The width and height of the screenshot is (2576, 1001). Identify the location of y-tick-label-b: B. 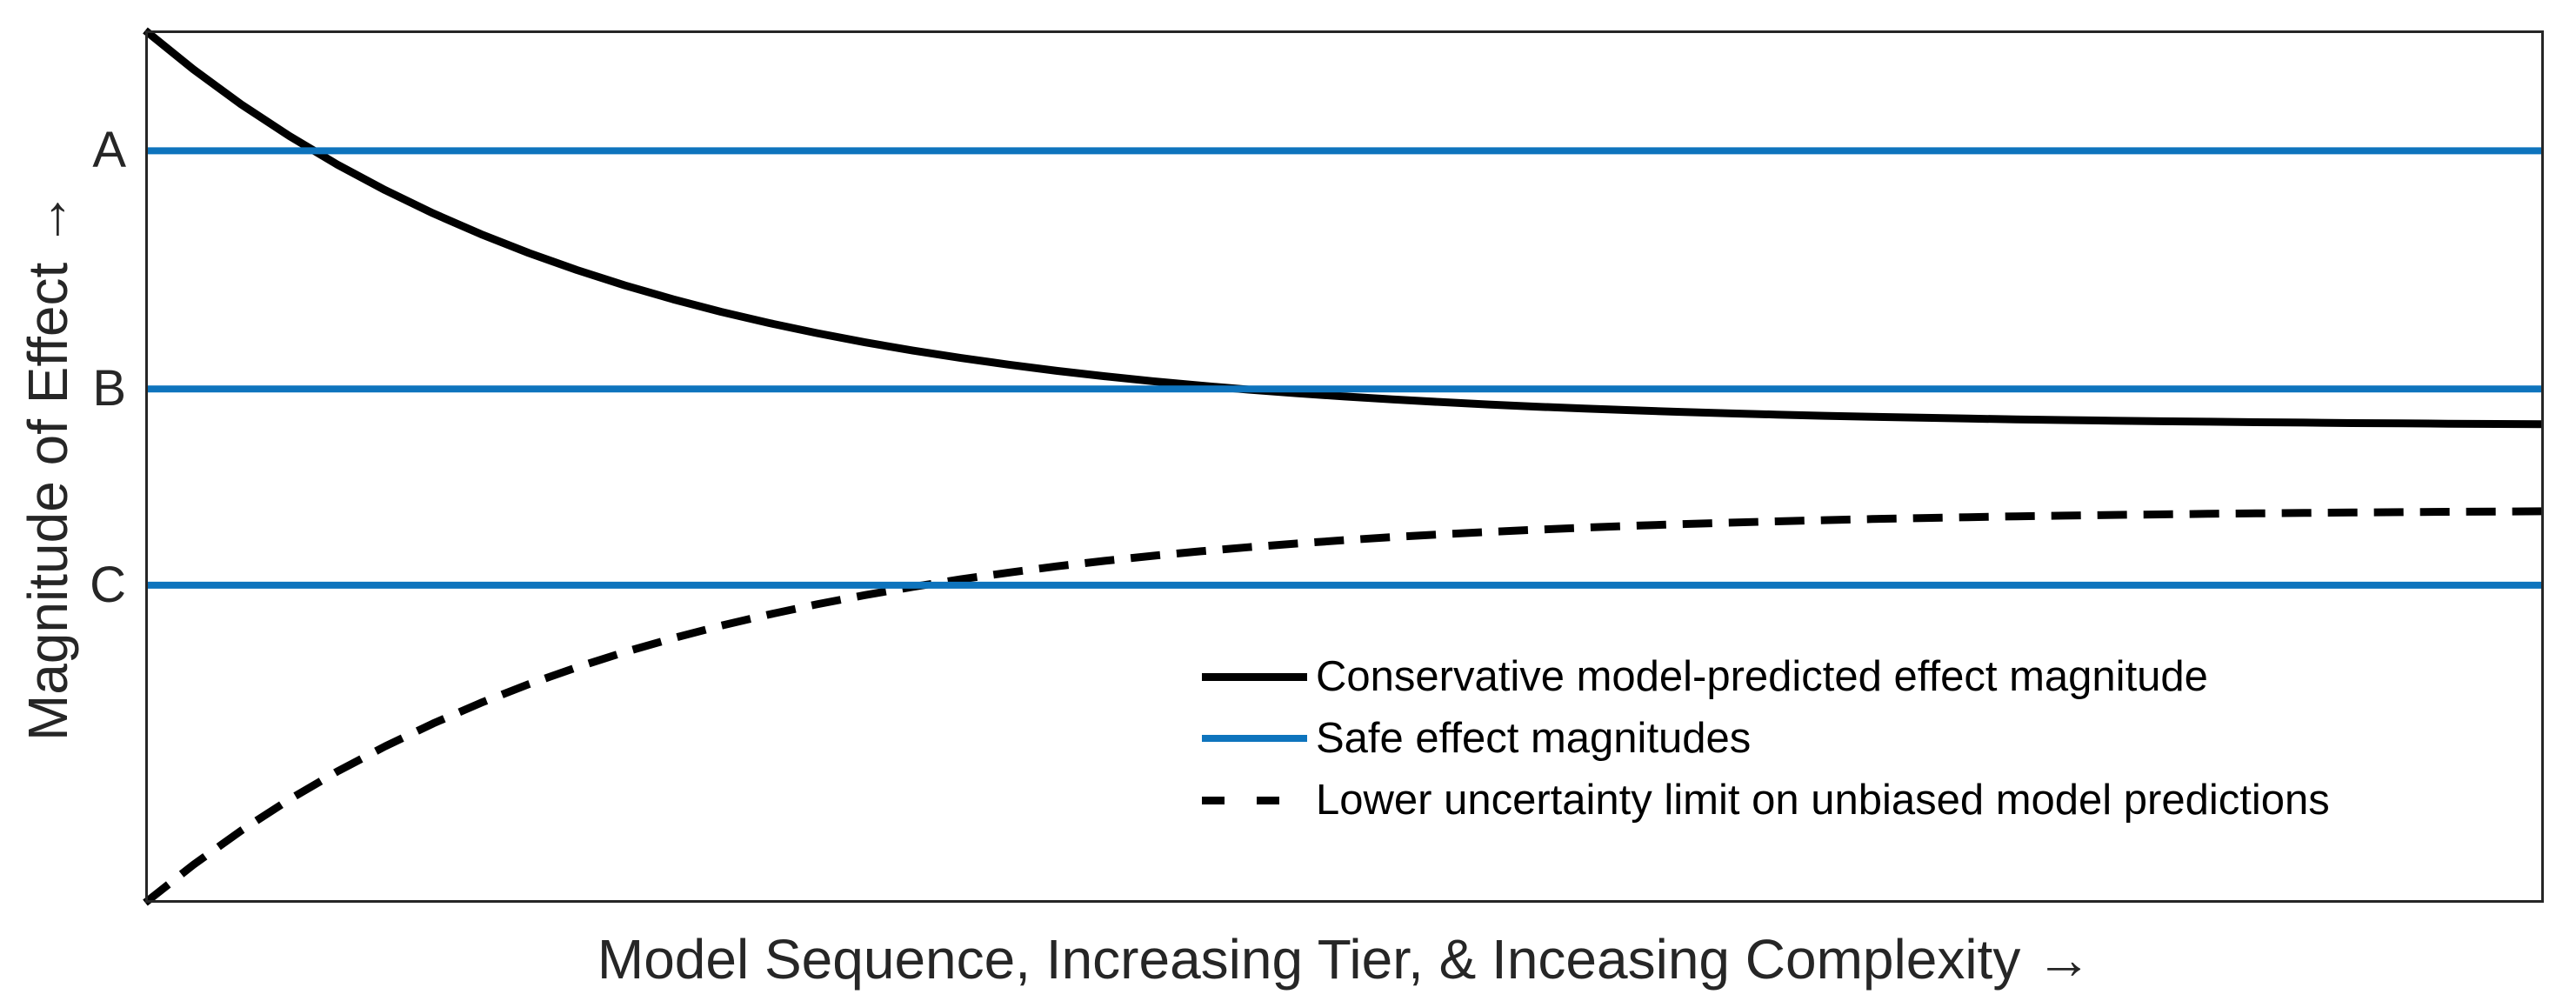
(109, 388).